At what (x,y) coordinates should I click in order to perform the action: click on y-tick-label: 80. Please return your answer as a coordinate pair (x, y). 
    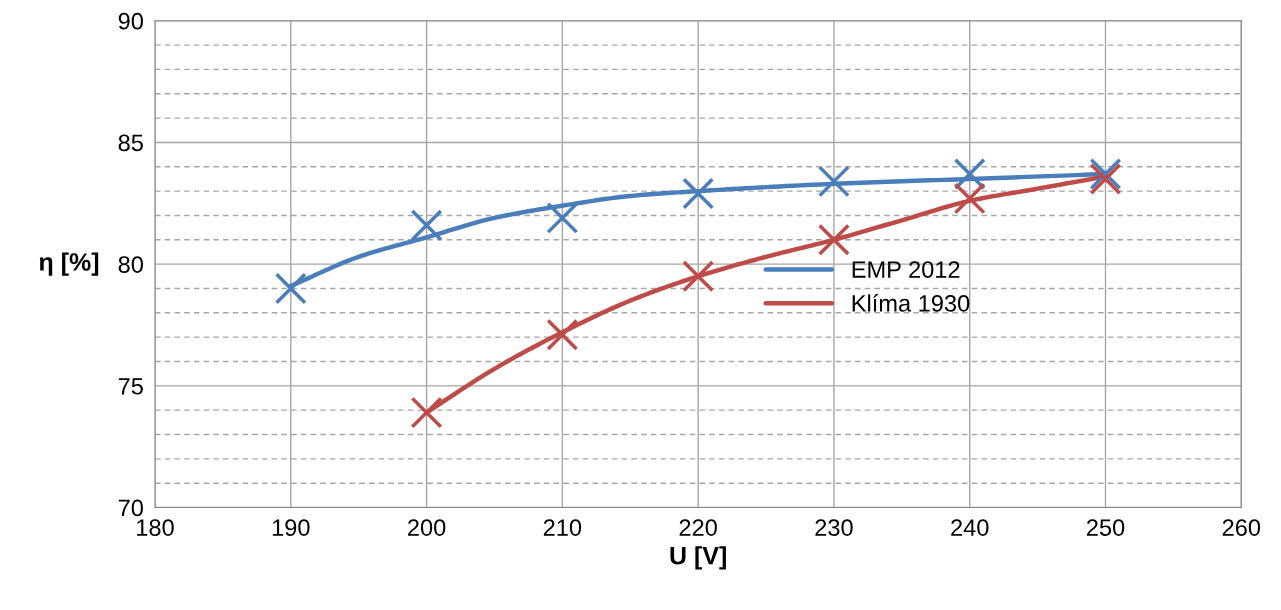
    Looking at the image, I should click on (130, 264).